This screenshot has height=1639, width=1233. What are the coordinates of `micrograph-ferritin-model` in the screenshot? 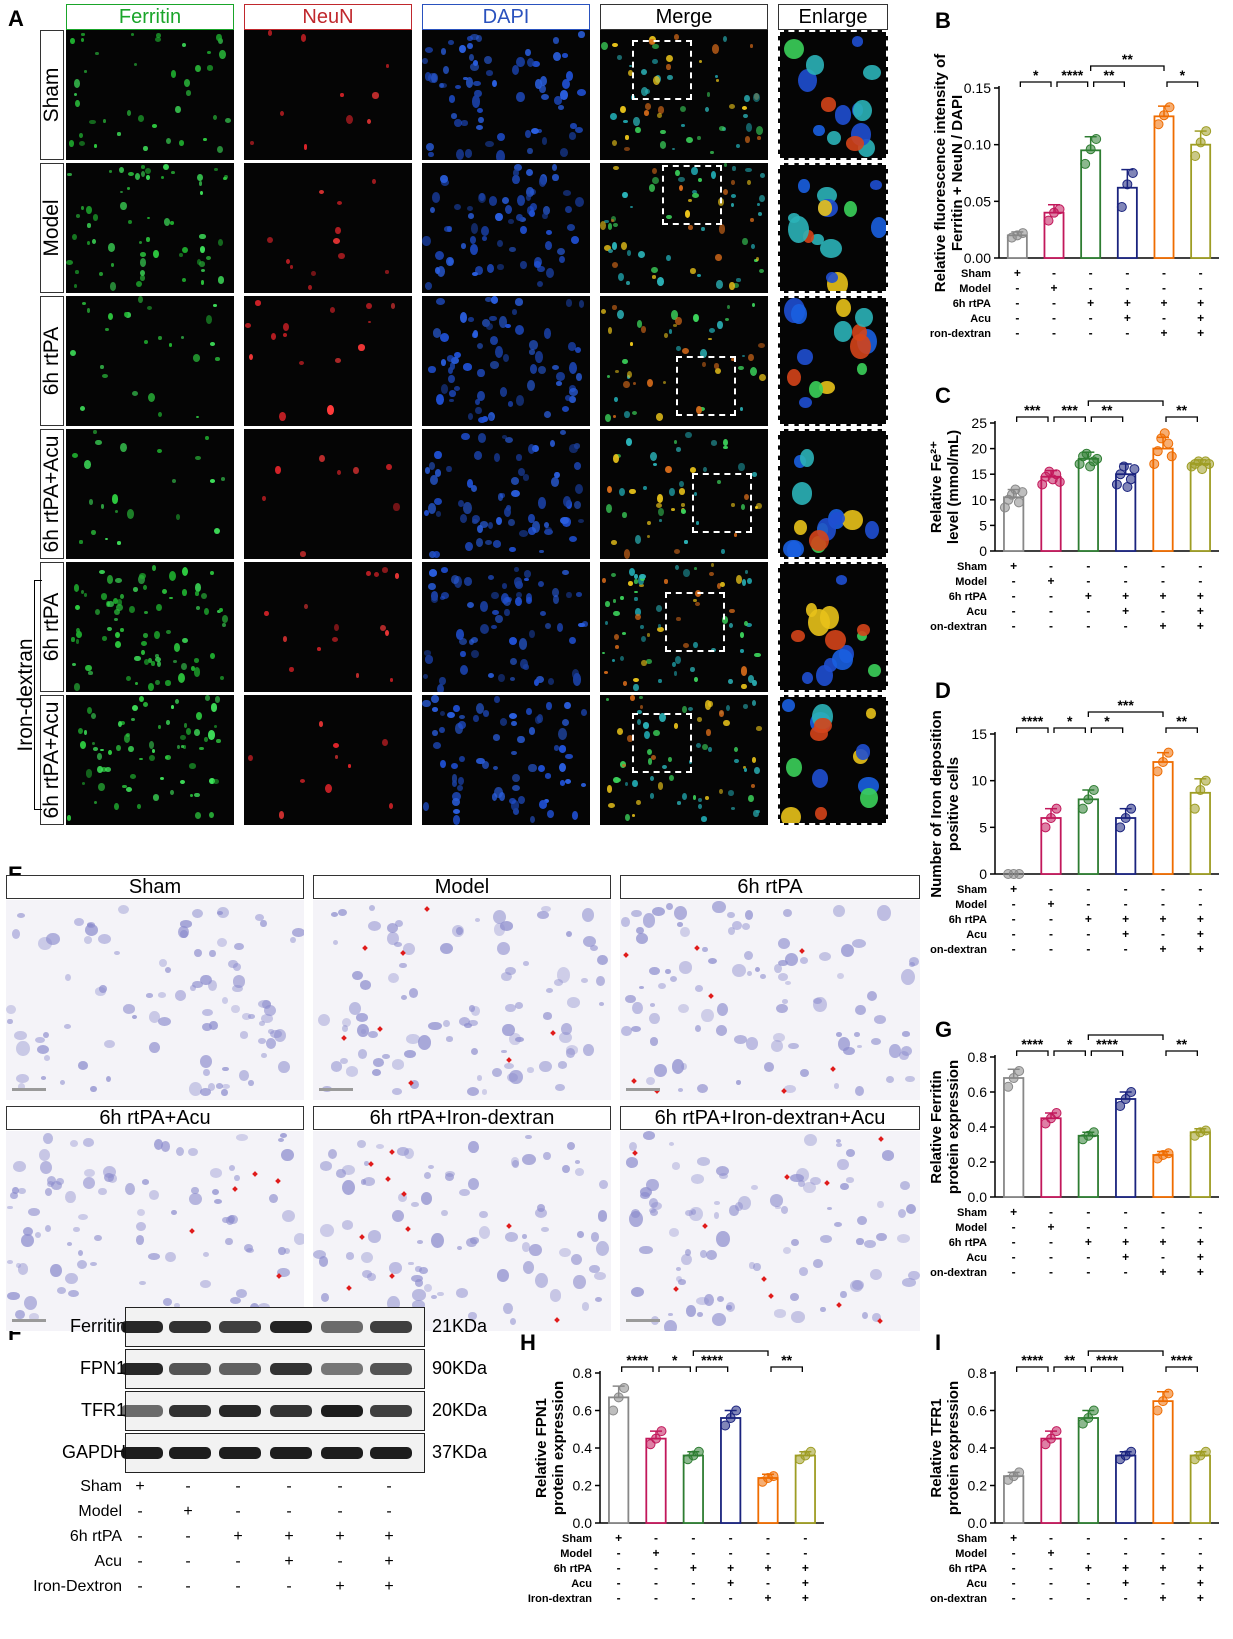 It's located at (150, 228).